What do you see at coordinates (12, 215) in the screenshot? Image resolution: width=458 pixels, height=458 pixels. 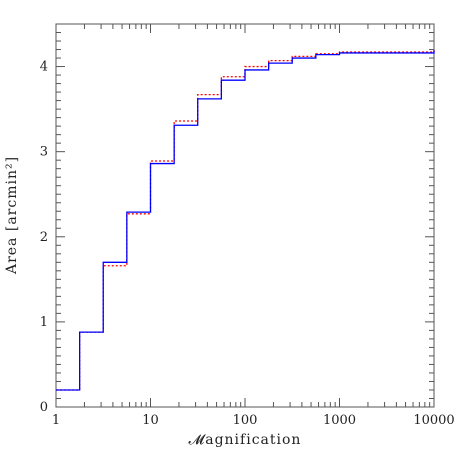 I see `y-axis-title: Area [arcmin²]` at bounding box center [12, 215].